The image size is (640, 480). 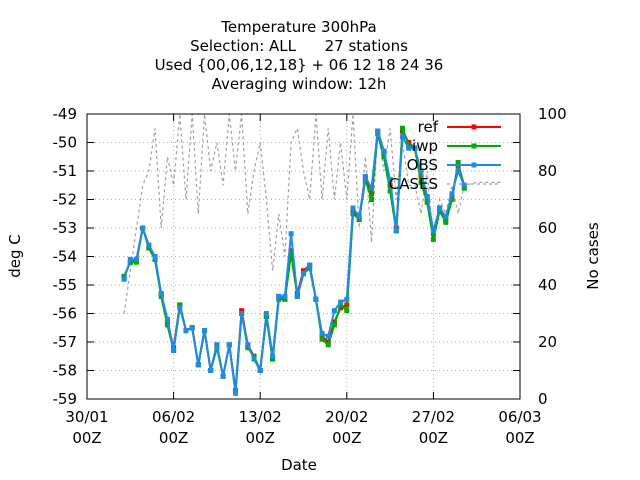 I want to click on title-line-4: Averaging window: 12h, so click(x=299, y=84).